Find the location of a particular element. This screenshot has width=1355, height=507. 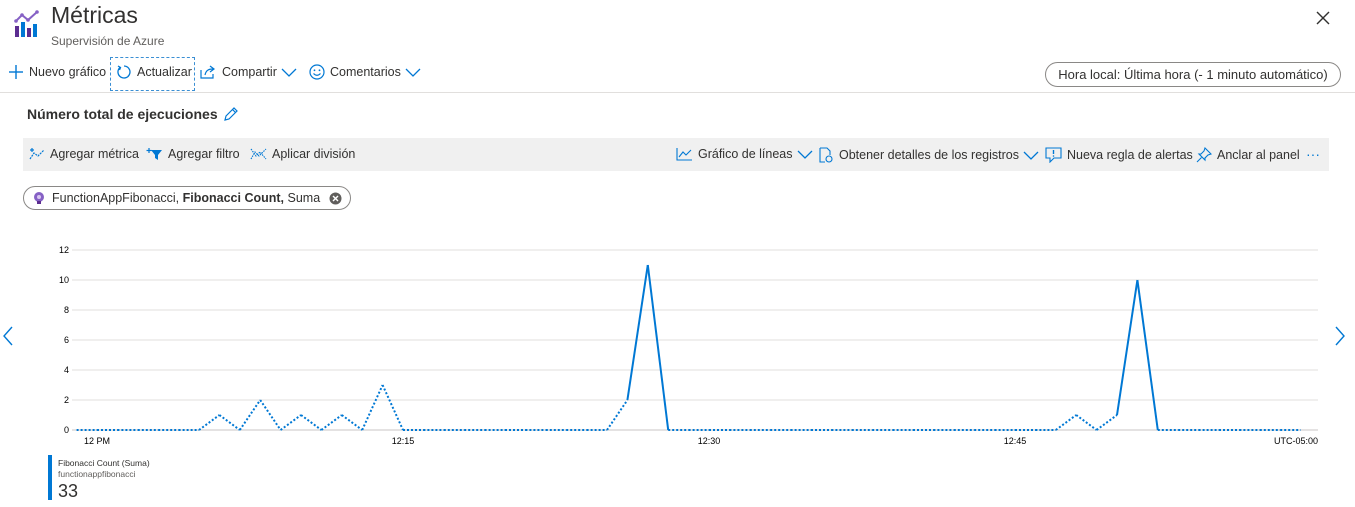

plus-icon is located at coordinates (16, 72).